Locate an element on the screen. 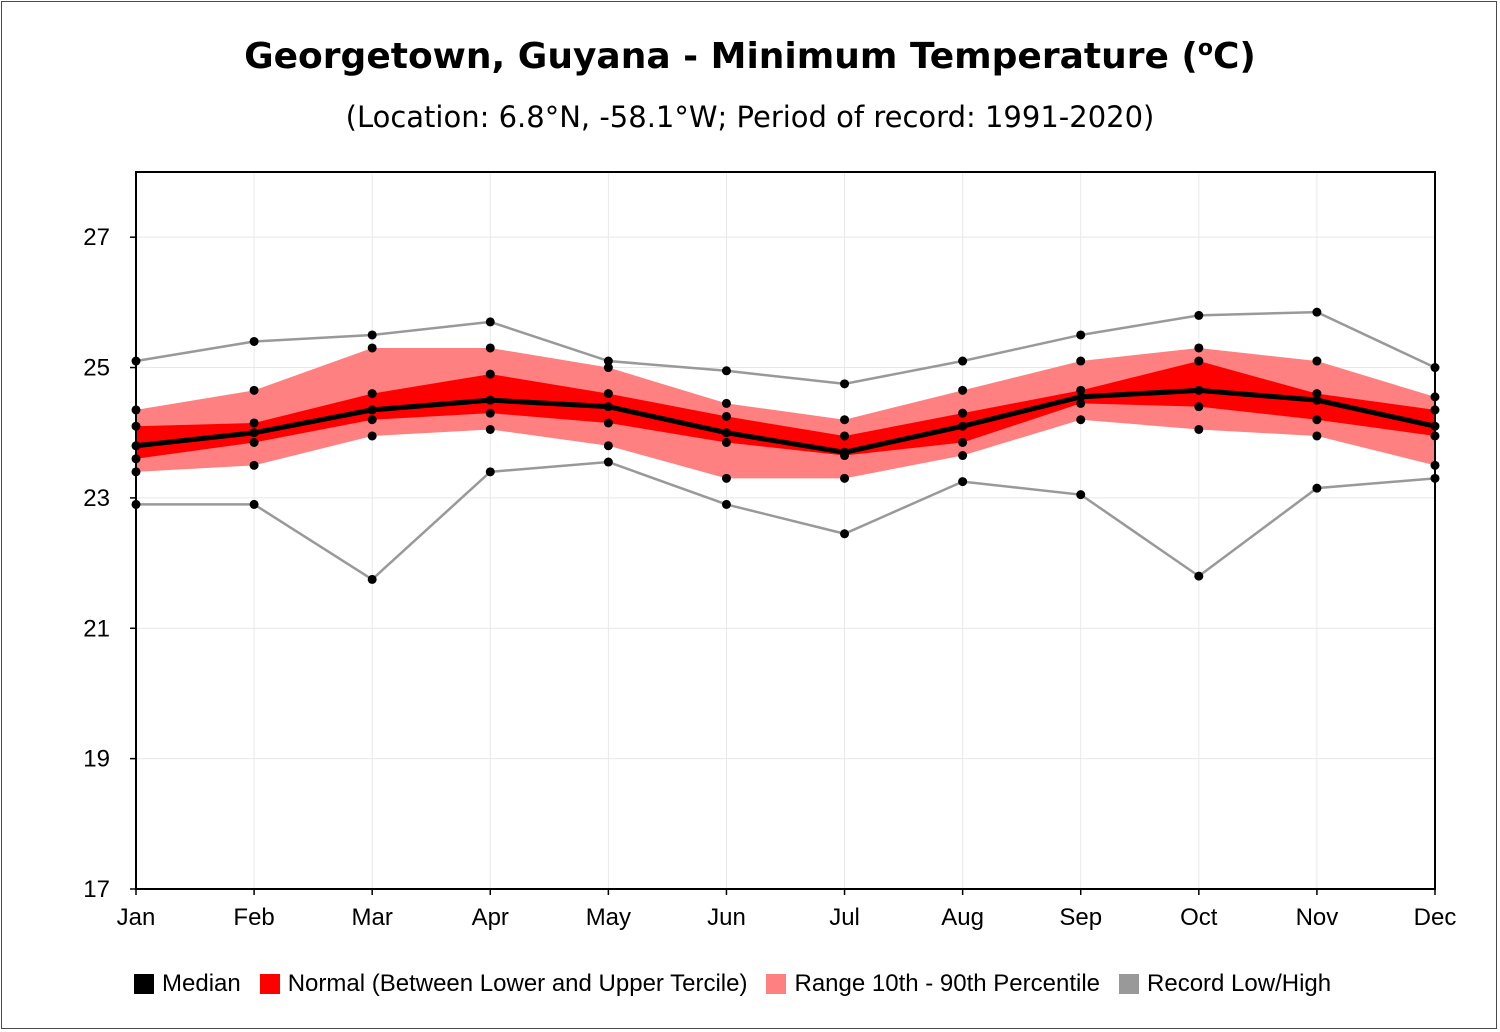 The height and width of the screenshot is (1032, 1500). y-tick-label: 19 is located at coordinates (96, 759).